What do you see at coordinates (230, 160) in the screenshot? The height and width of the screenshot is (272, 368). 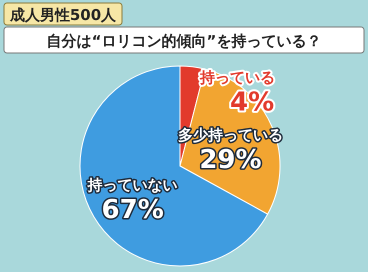 I see `data-label: 29%` at bounding box center [230, 160].